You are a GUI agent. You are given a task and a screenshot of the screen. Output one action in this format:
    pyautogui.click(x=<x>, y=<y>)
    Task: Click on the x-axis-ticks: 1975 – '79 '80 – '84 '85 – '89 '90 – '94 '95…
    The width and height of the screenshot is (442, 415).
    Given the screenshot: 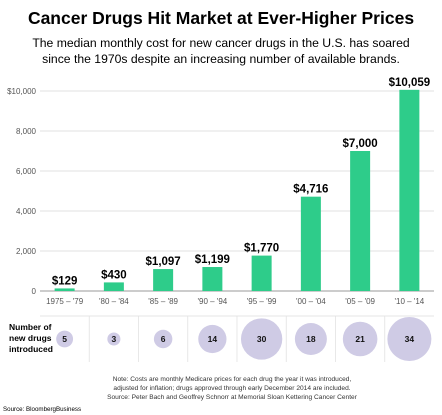 What is the action you would take?
    pyautogui.click(x=235, y=301)
    